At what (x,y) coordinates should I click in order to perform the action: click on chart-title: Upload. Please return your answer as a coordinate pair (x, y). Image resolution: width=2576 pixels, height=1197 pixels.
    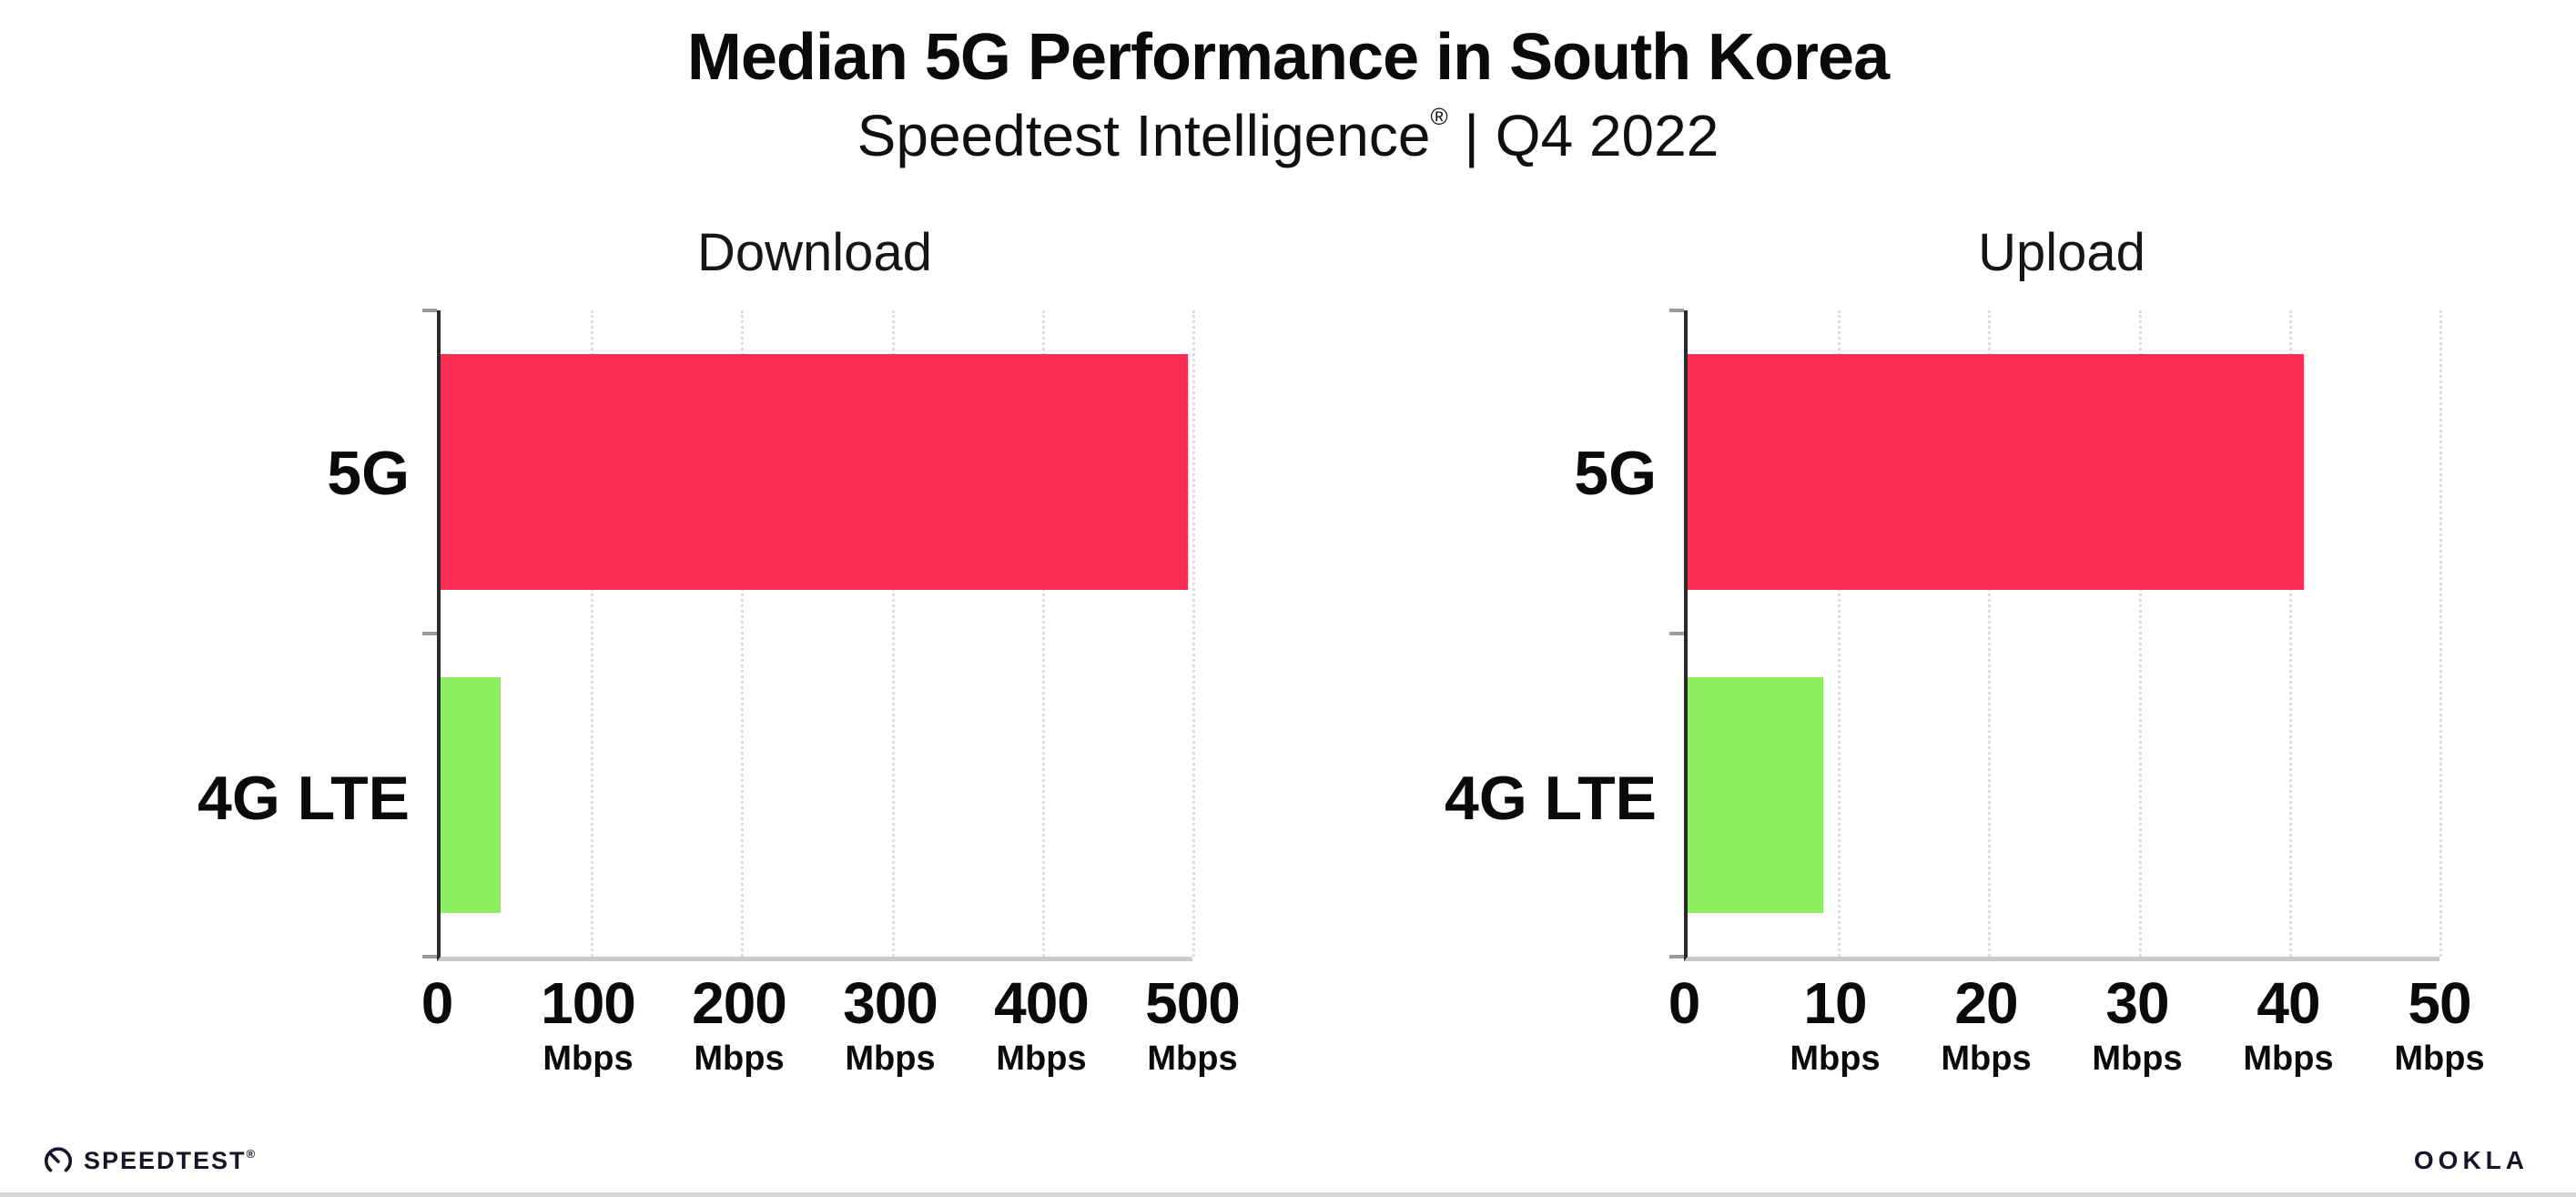
    Looking at the image, I should click on (2061, 253).